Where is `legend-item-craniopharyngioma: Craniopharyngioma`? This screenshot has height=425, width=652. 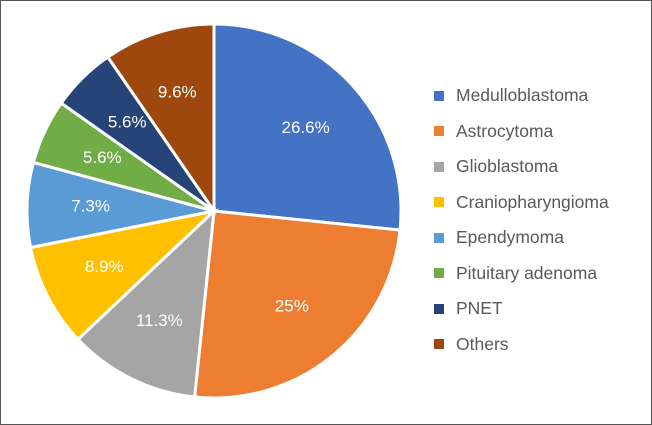
legend-item-craniopharyngioma: Craniopharyngioma is located at coordinates (521, 203).